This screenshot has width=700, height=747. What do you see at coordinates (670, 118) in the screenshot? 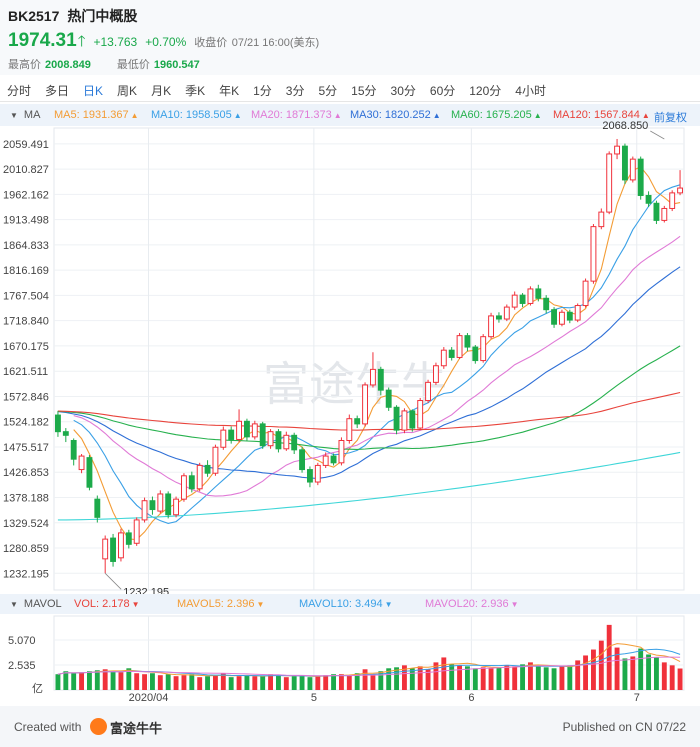
I see `adjust-button: 前复权` at bounding box center [670, 118].